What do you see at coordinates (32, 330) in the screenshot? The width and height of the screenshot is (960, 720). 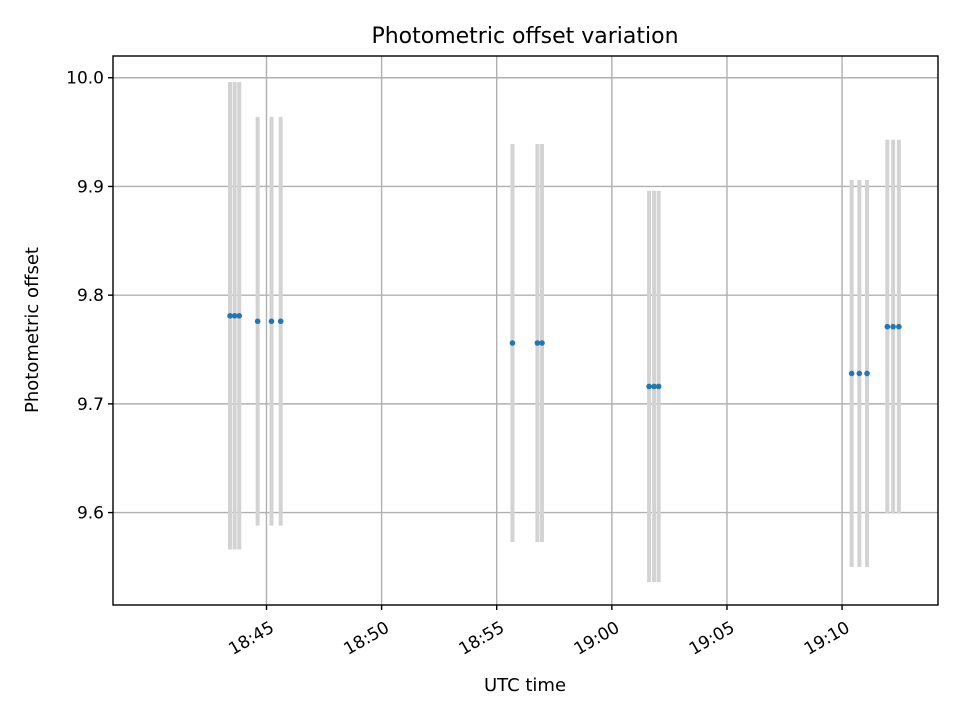 I see `y-axis-label: Photometric offset` at bounding box center [32, 330].